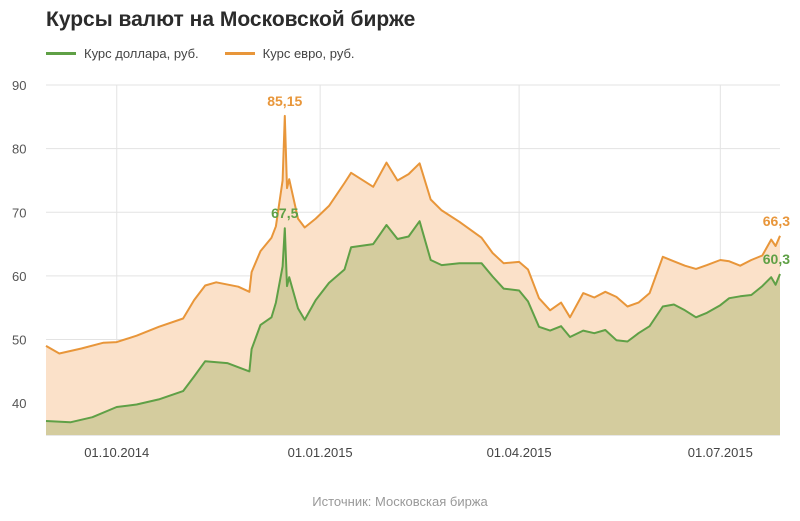 This screenshot has width=800, height=521. I want to click on value-annotation: 85,15, so click(284, 101).